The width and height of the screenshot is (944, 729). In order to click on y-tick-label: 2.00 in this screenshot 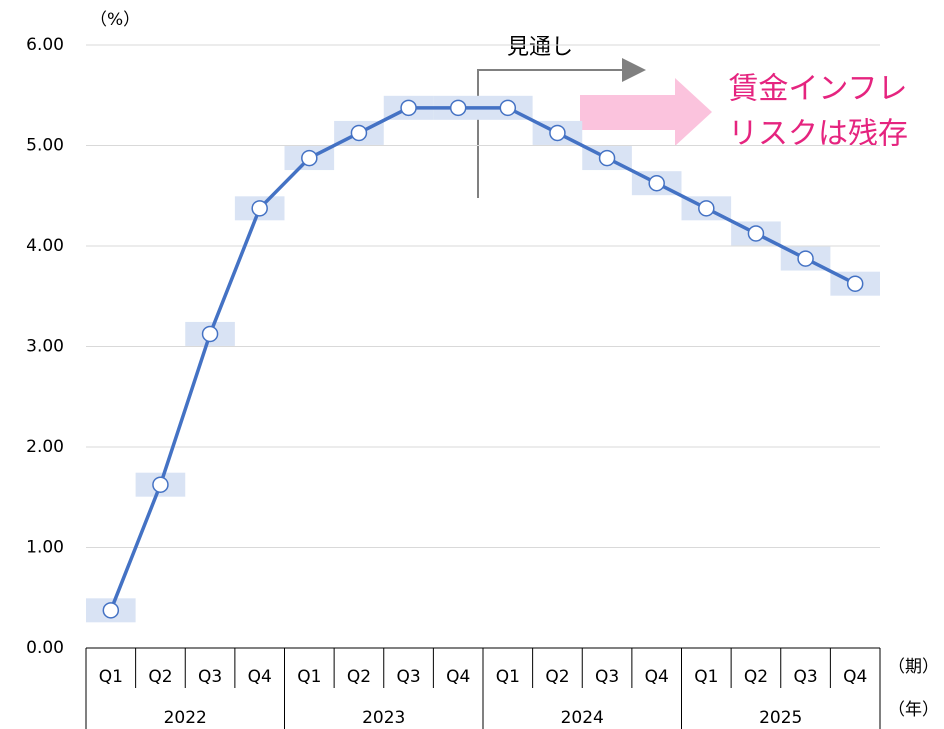, I will do `click(45, 447)`.